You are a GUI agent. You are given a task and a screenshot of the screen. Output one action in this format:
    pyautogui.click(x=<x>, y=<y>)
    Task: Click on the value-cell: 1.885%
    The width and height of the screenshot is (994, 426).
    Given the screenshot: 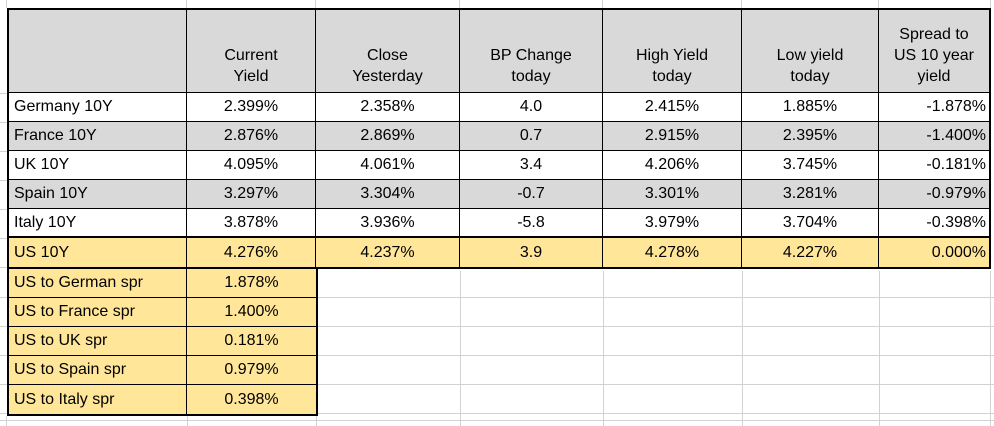 What is the action you would take?
    pyautogui.click(x=810, y=107)
    